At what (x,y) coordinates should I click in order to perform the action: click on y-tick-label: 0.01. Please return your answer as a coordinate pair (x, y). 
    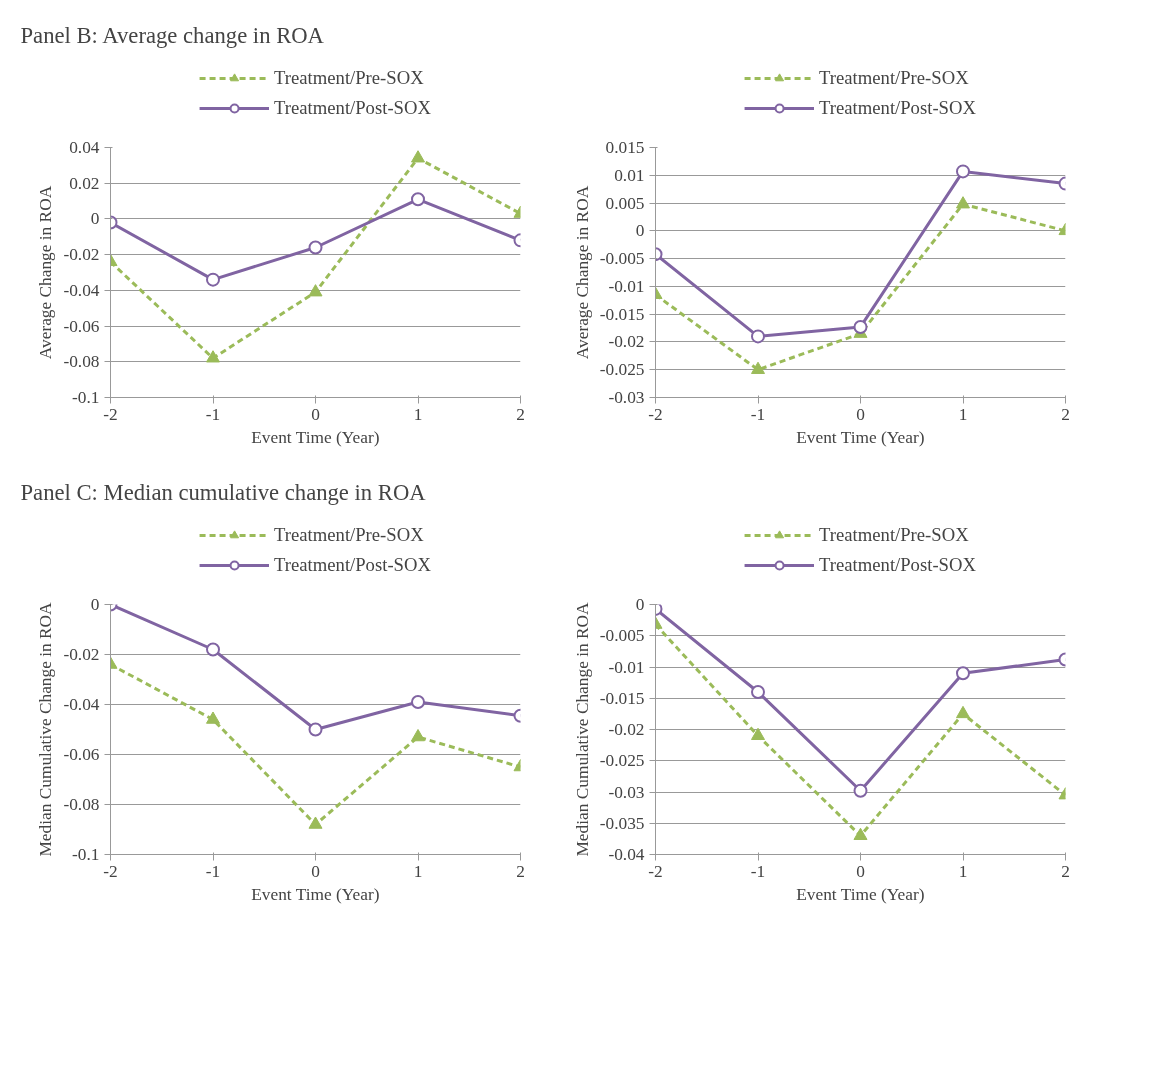
    Looking at the image, I should click on (629, 175).